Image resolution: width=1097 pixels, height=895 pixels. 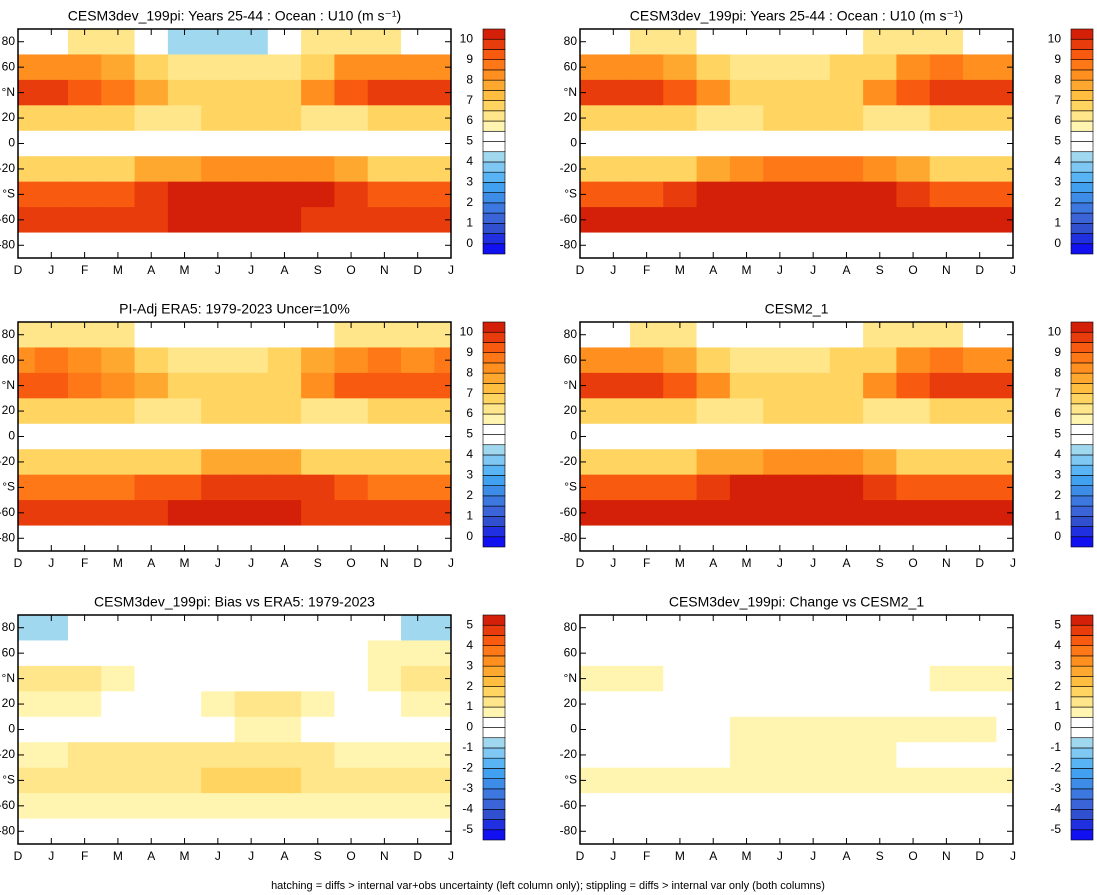 I want to click on x-tick-label: D, so click(x=979, y=563).